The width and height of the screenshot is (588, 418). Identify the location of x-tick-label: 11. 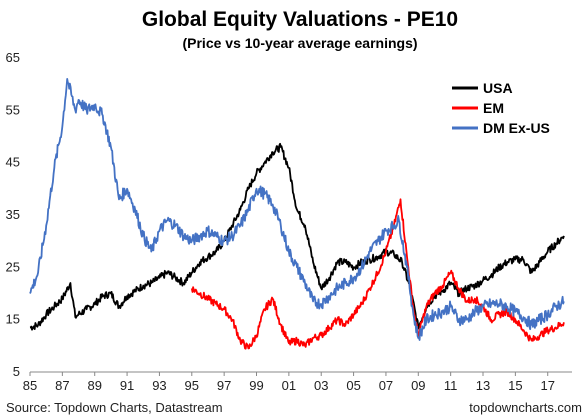
(451, 385).